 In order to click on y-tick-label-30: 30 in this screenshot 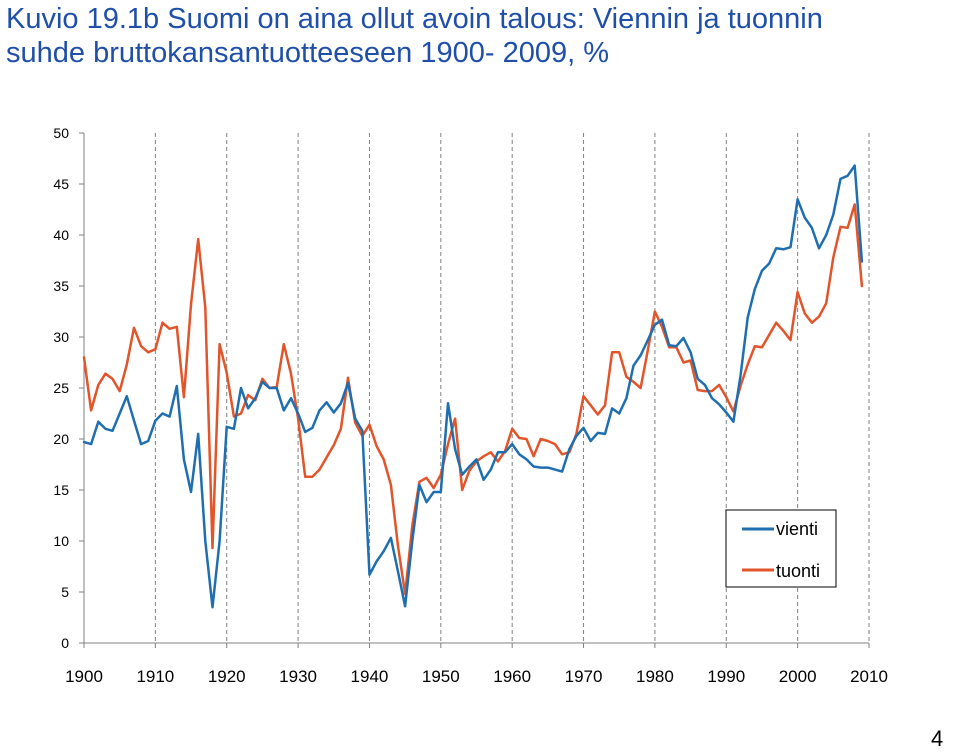, I will do `click(61, 337)`.